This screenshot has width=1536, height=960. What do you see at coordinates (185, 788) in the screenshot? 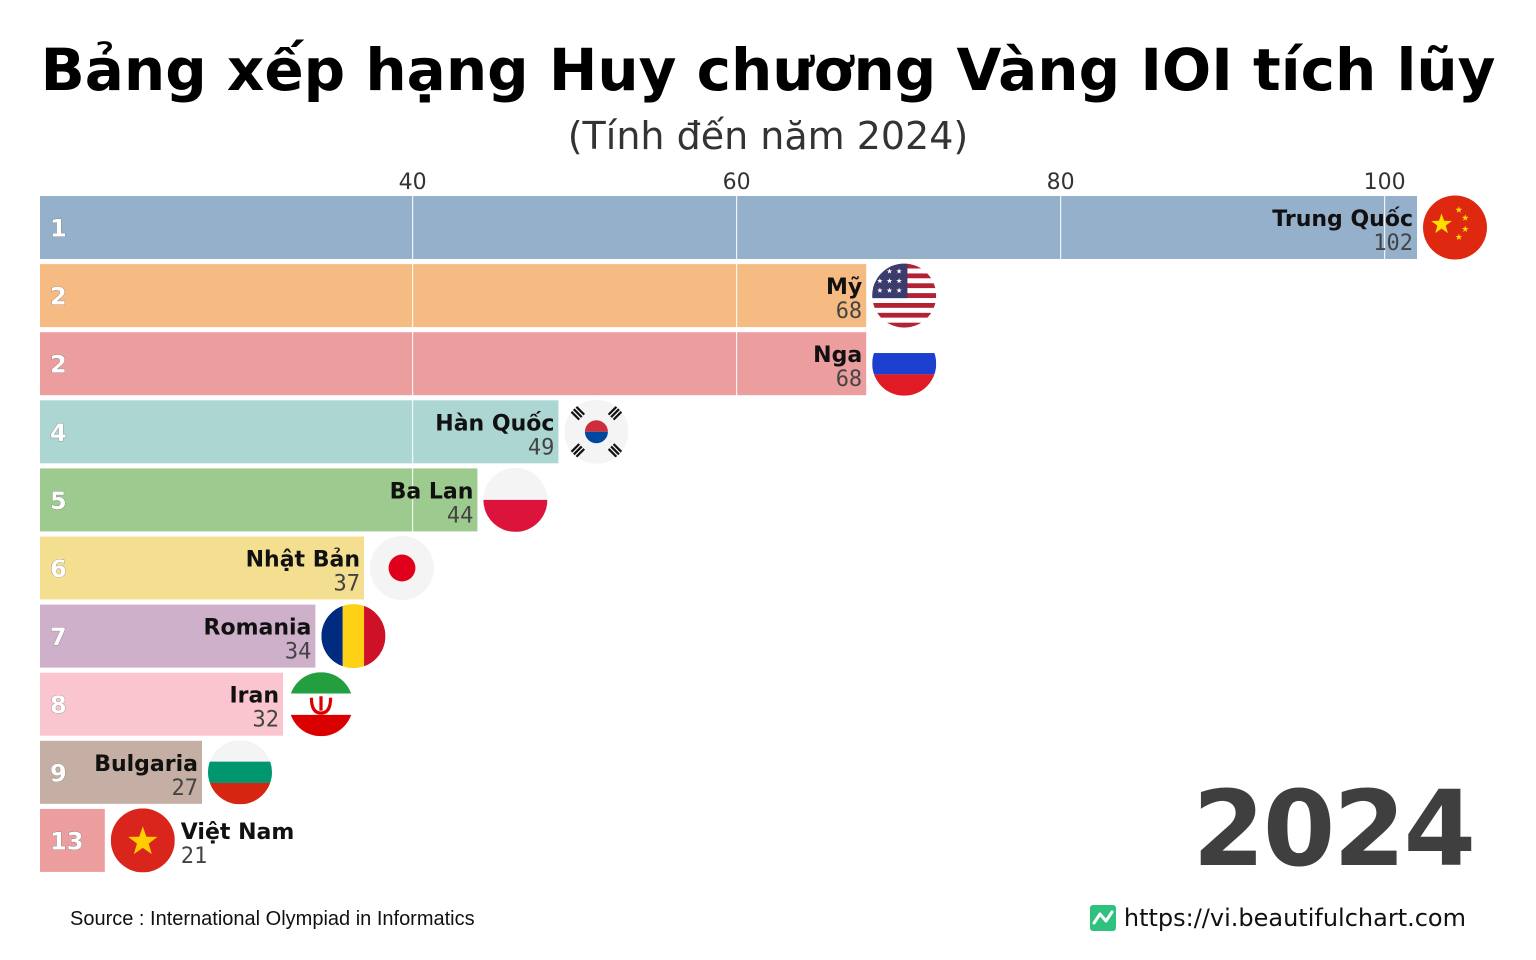
I see `value-label: 27` at bounding box center [185, 788].